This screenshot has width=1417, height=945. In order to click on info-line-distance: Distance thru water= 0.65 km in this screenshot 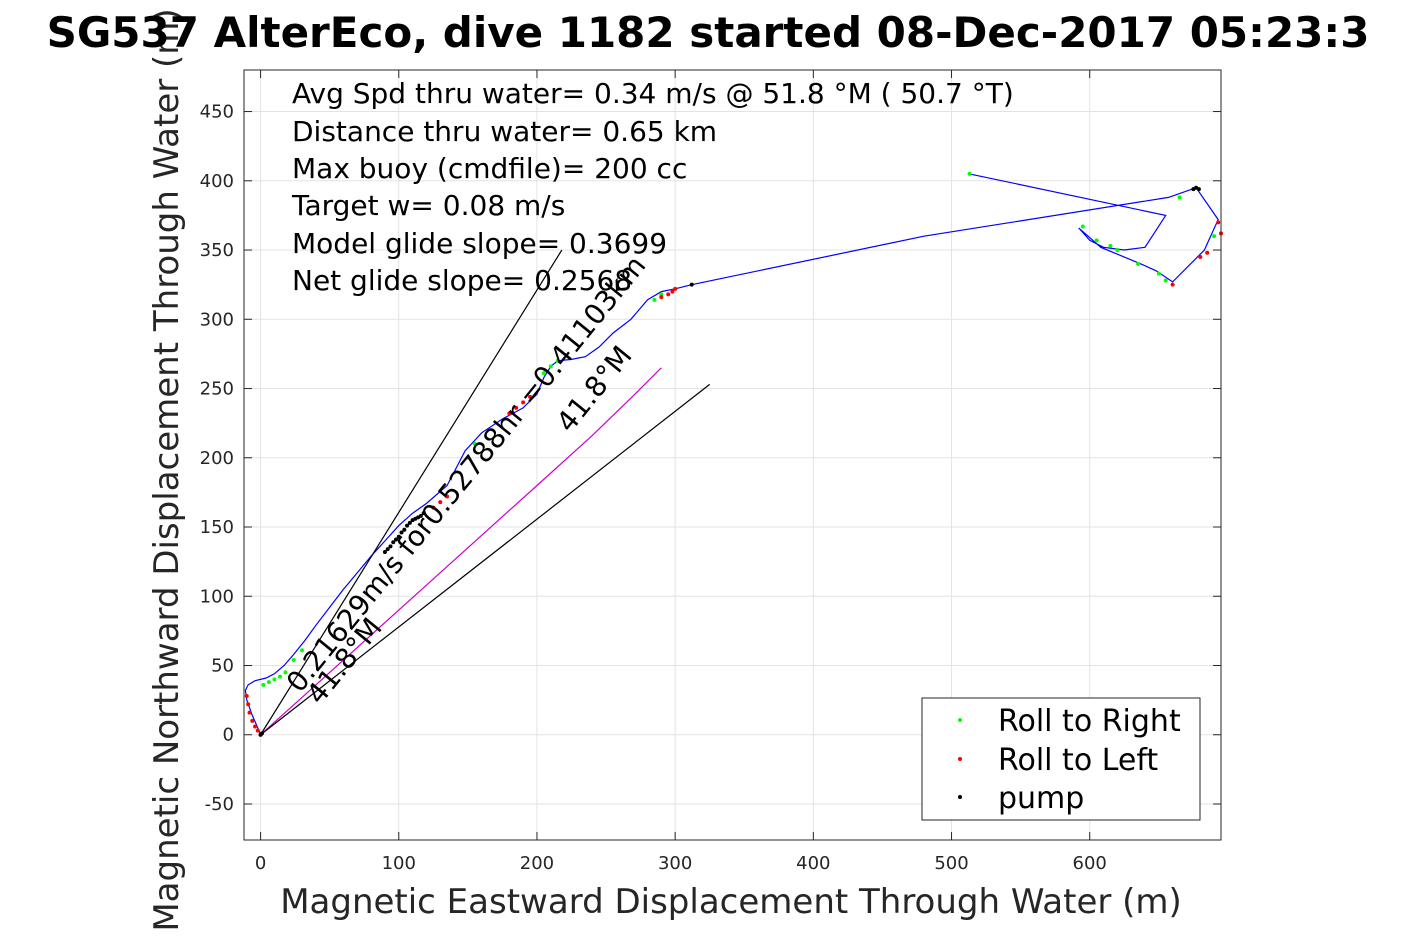, I will do `click(504, 131)`.